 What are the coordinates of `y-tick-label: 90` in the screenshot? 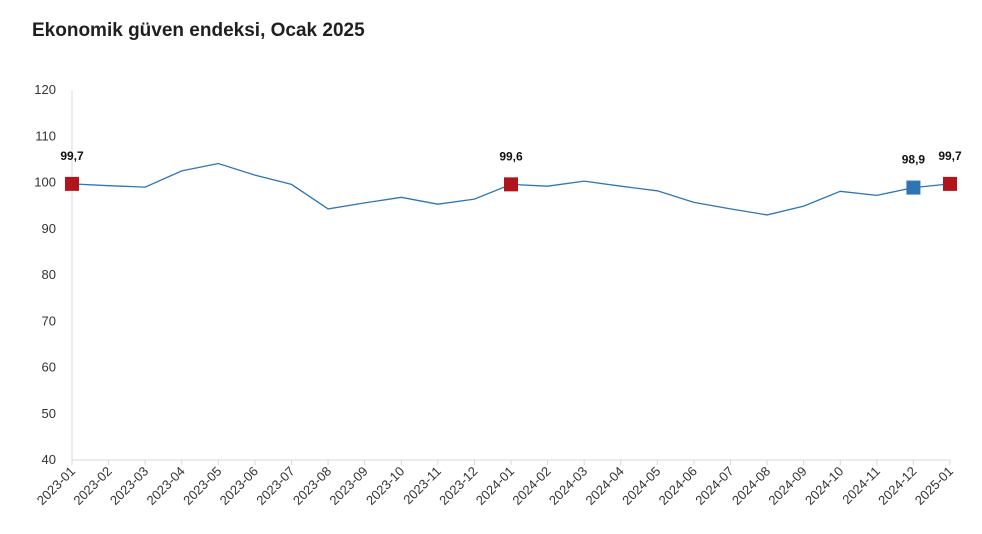 It's located at (49, 228).